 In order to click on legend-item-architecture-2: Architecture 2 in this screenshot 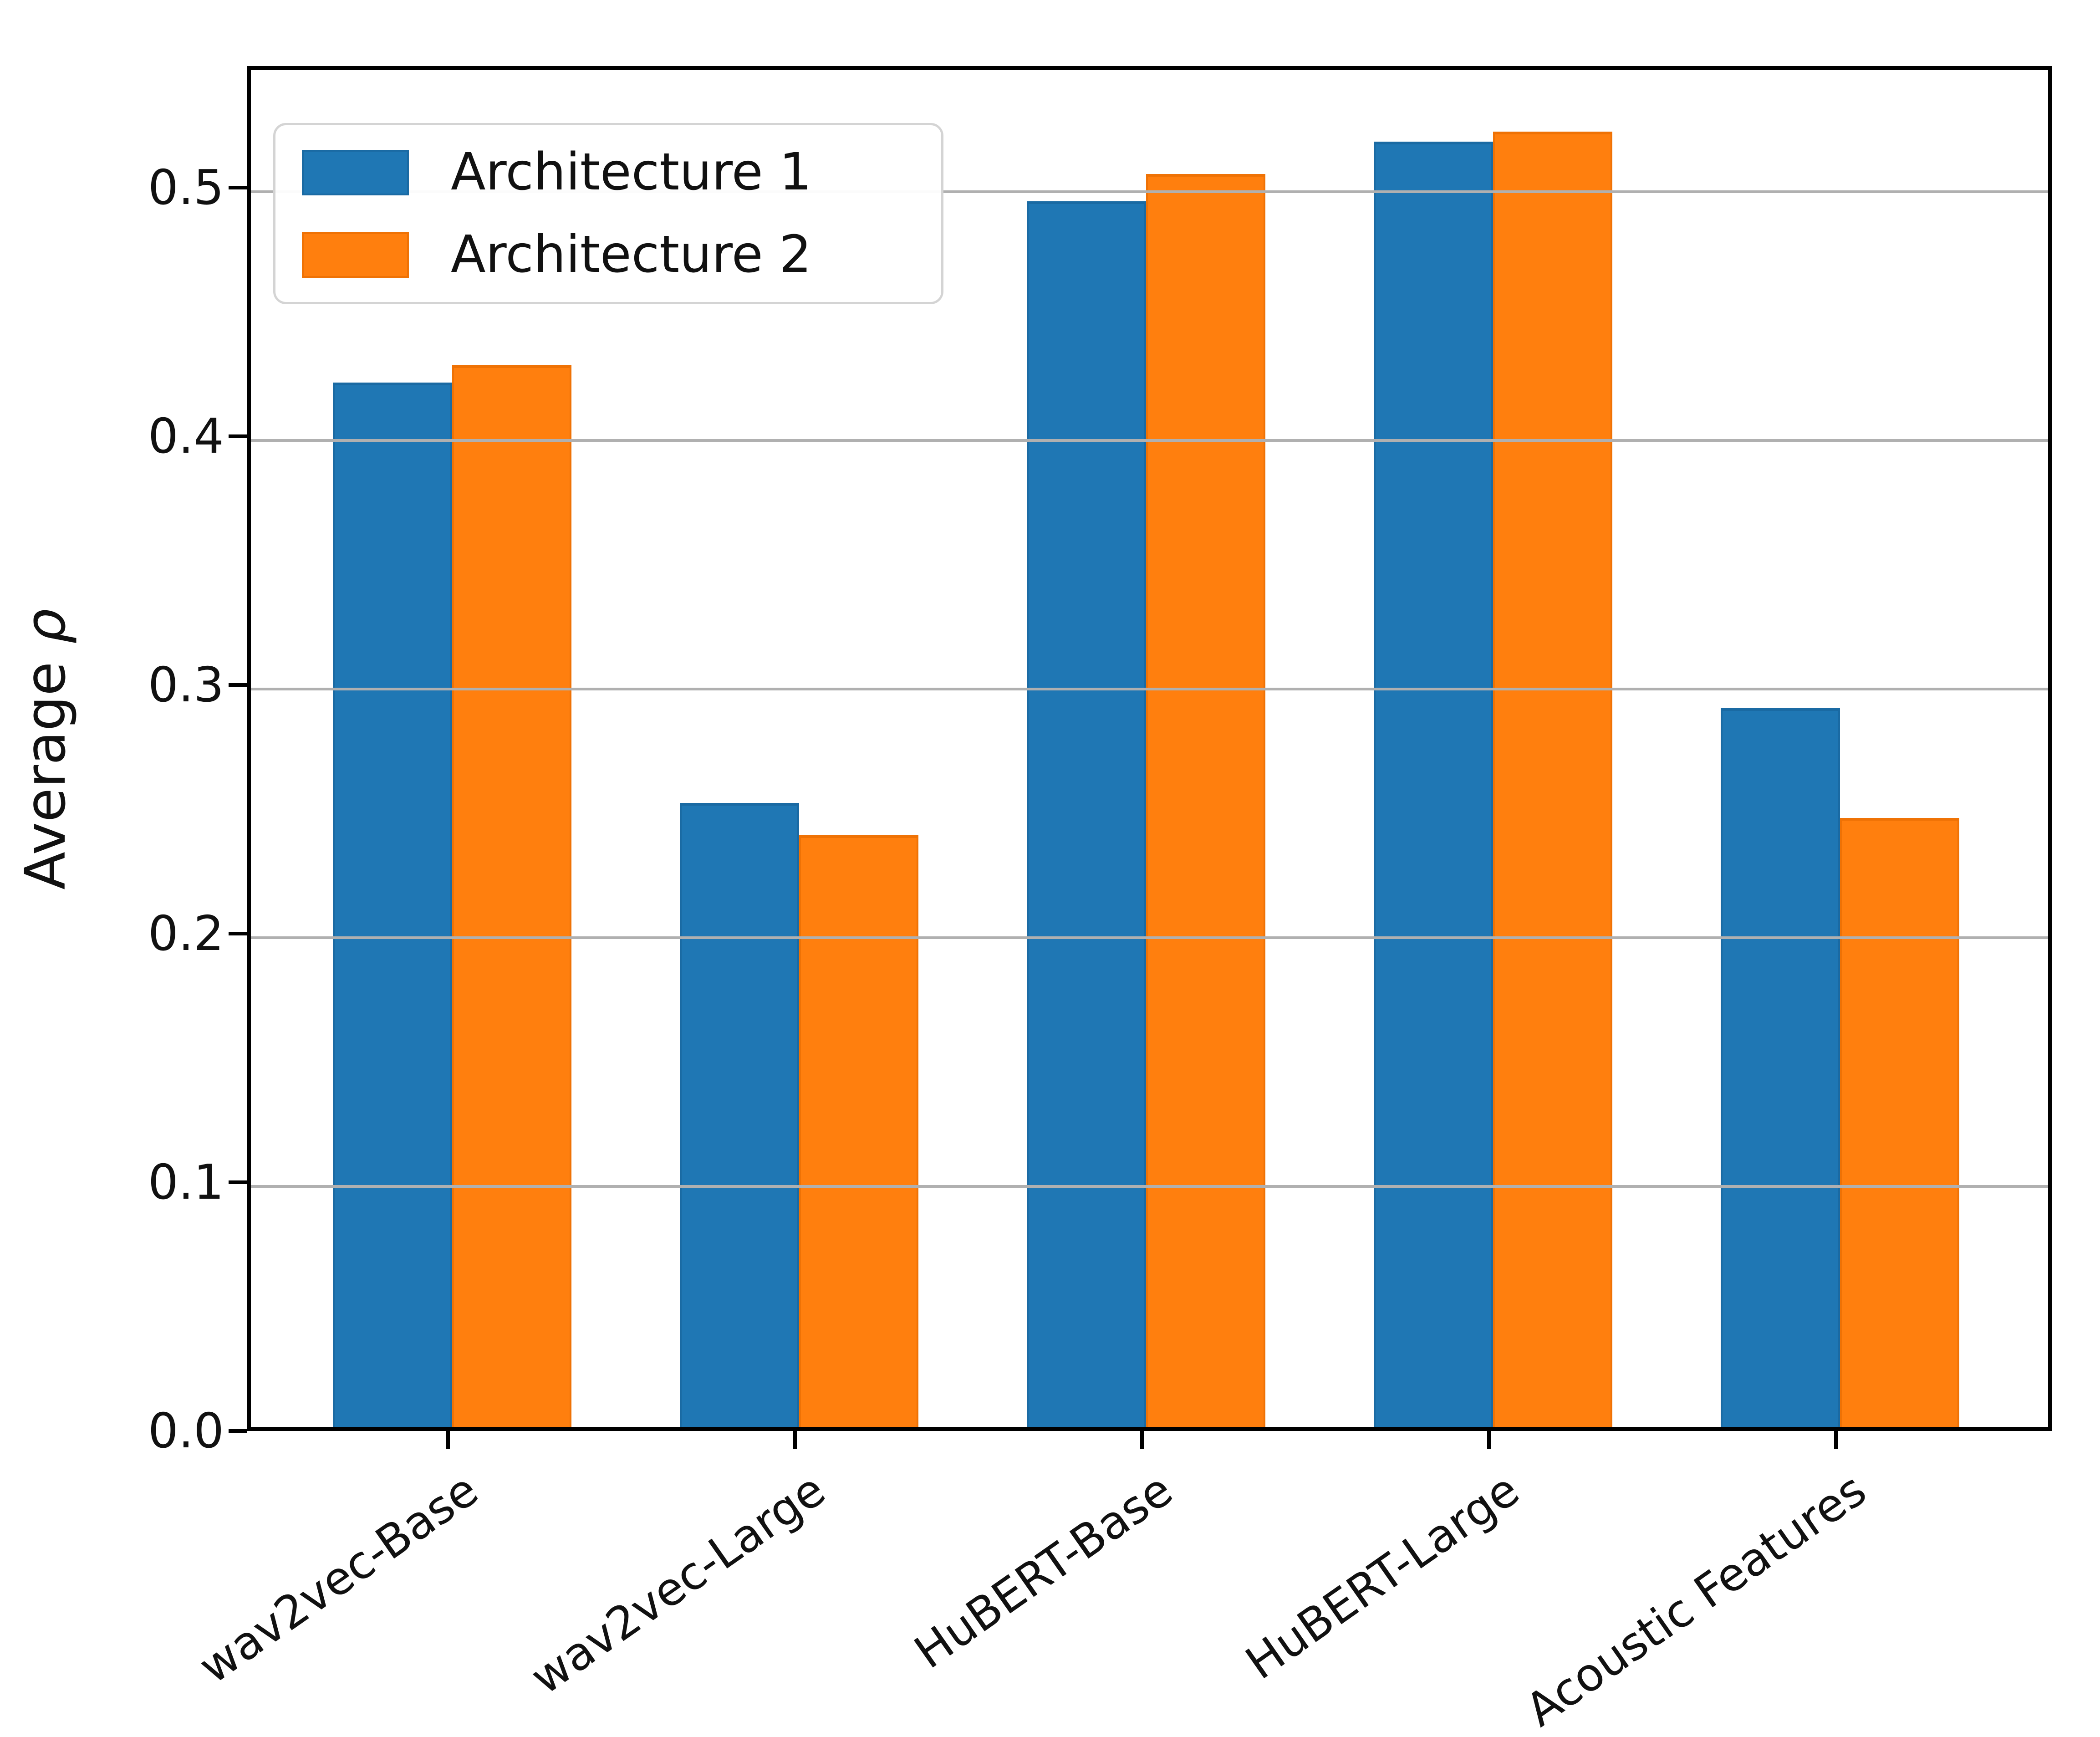, I will do `click(608, 255)`.